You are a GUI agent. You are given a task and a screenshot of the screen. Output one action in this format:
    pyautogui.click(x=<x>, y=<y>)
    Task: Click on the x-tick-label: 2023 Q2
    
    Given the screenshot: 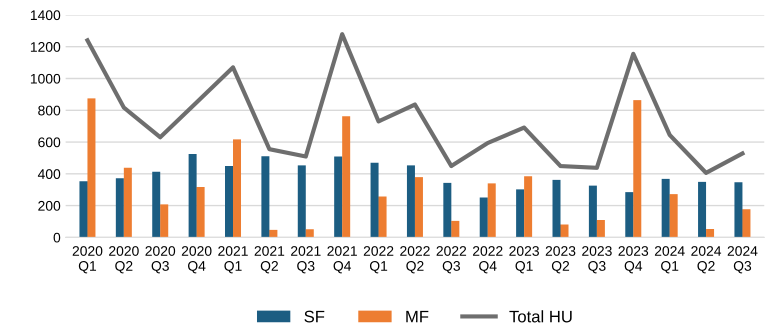 What is the action you would take?
    pyautogui.click(x=561, y=260)
    